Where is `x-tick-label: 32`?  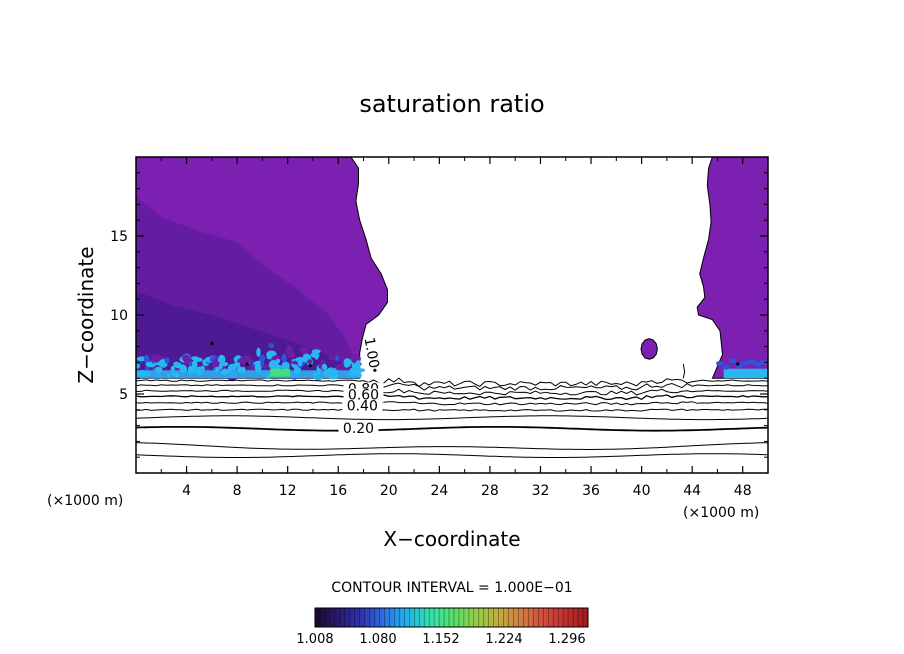
x-tick-label: 32 is located at coordinates (541, 491).